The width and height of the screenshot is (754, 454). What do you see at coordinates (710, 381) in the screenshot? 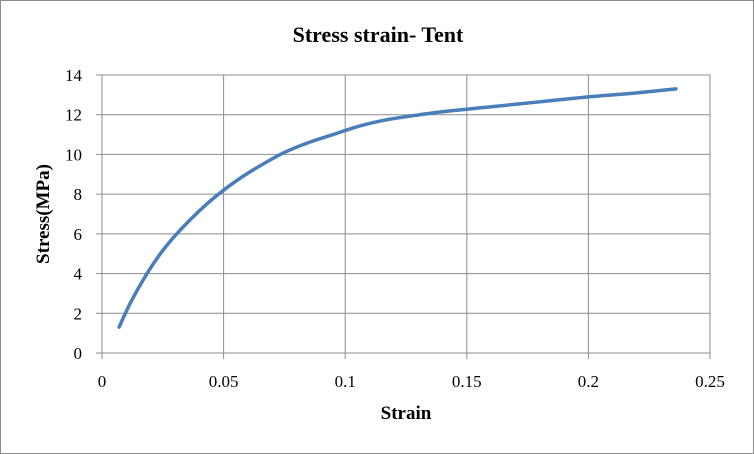
I see `x-tick-label: 0.25` at bounding box center [710, 381].